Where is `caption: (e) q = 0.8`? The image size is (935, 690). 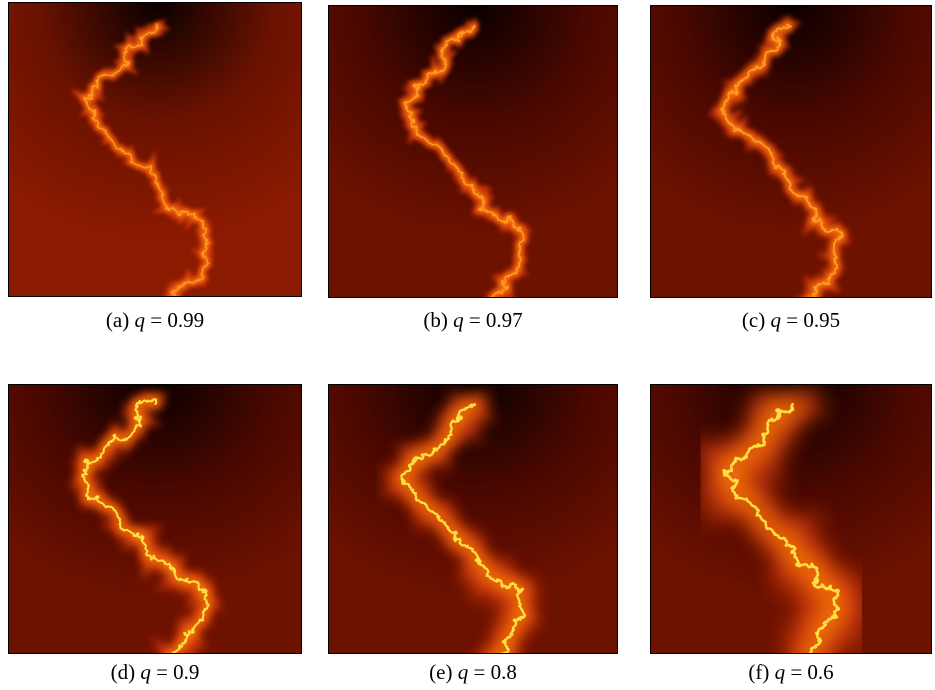
caption: (e) q = 0.8 is located at coordinates (473, 672).